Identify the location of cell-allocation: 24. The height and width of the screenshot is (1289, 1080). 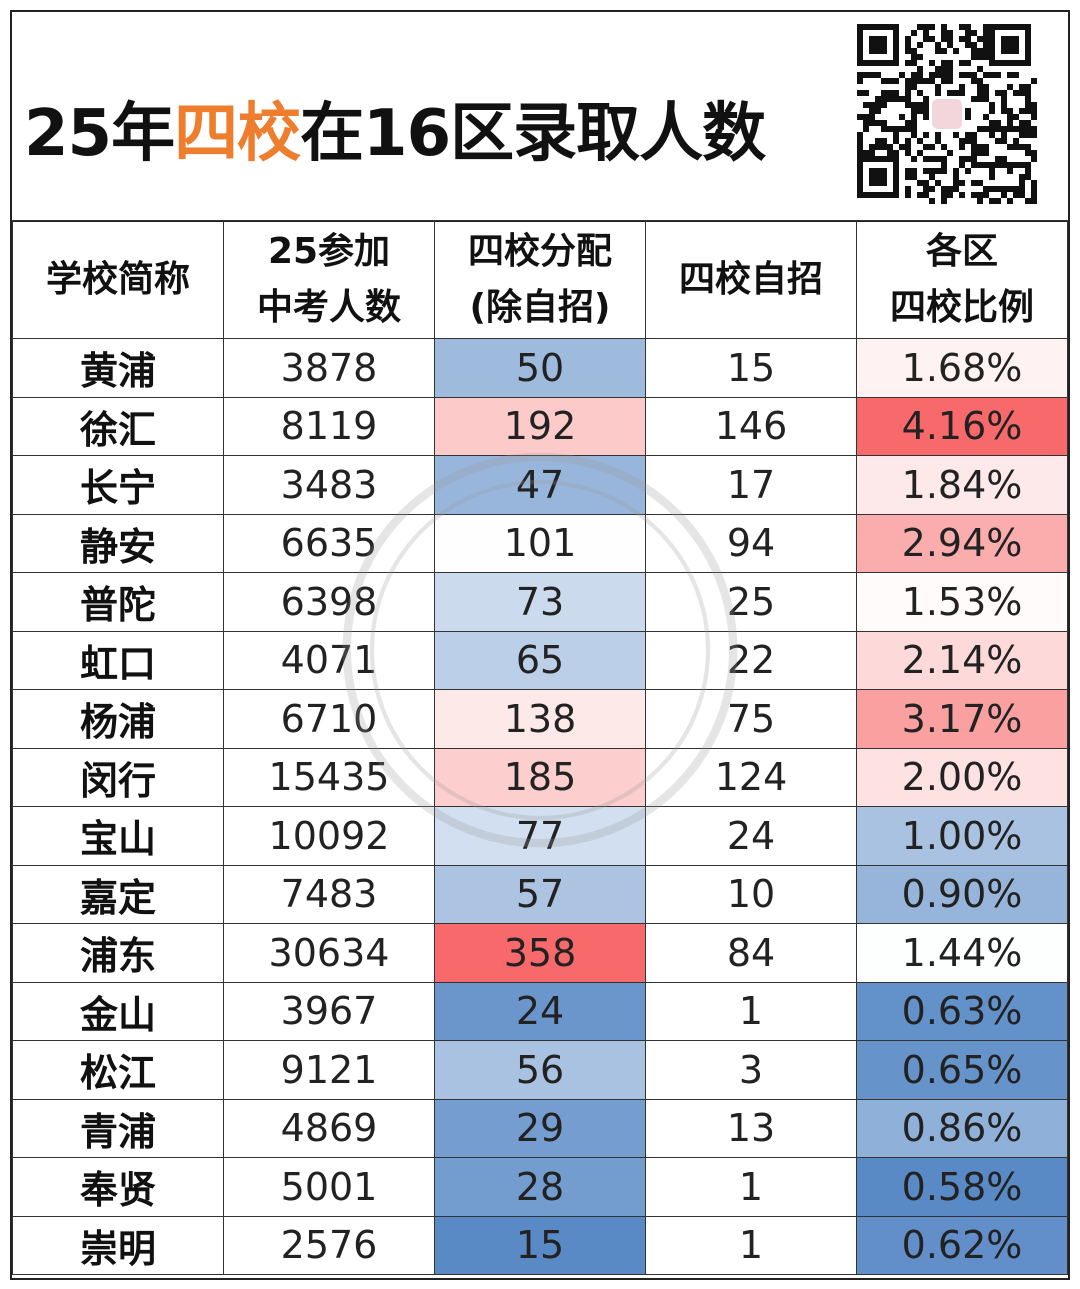
(540, 1011).